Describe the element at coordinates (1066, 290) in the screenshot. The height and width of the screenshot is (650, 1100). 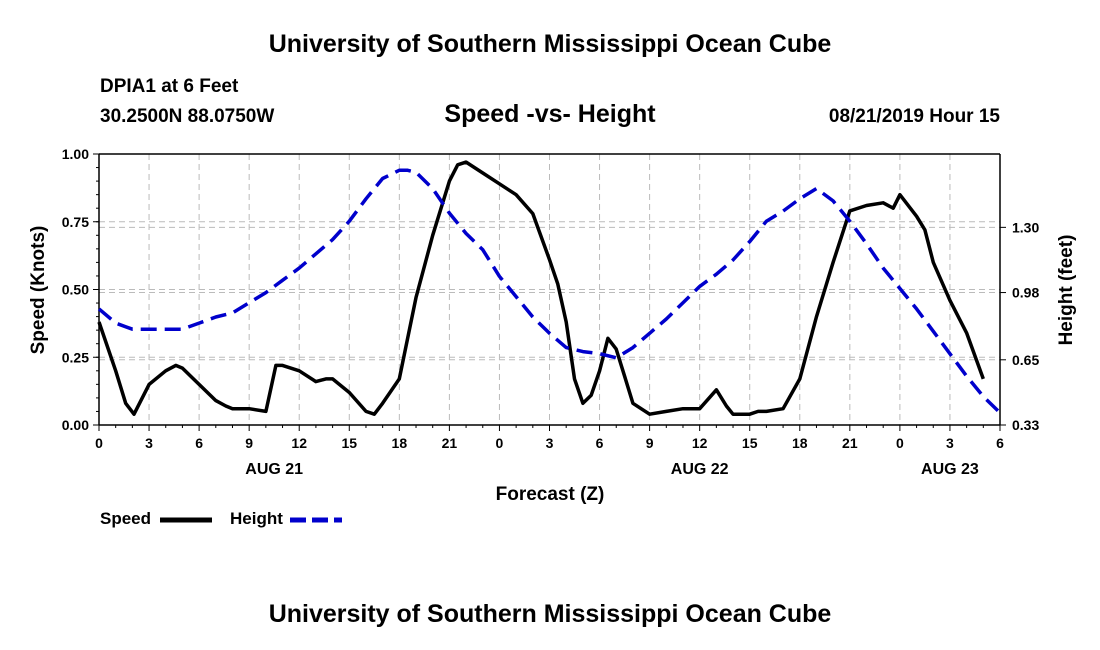
I see `y2-axis-title: Height (feet)` at that location.